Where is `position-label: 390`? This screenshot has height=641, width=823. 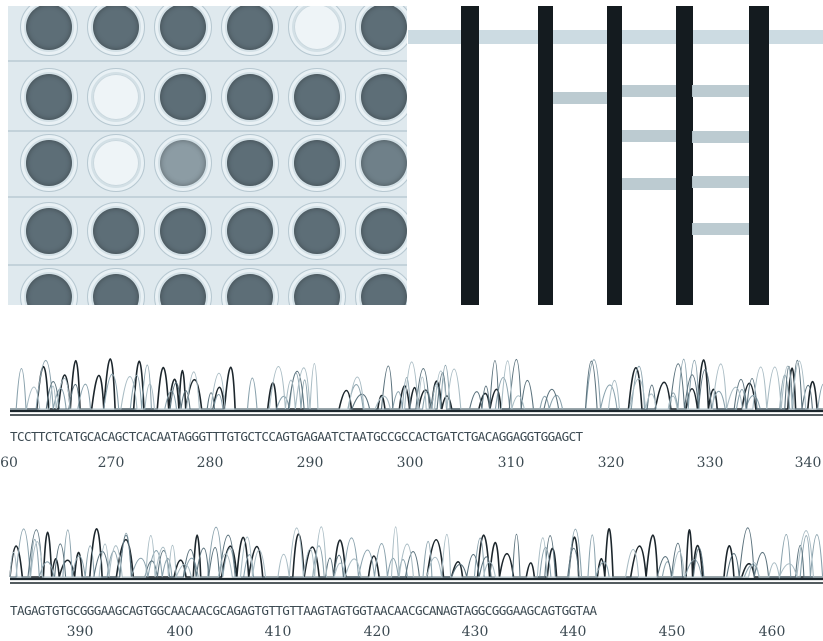
position-label: 390 is located at coordinates (80, 632).